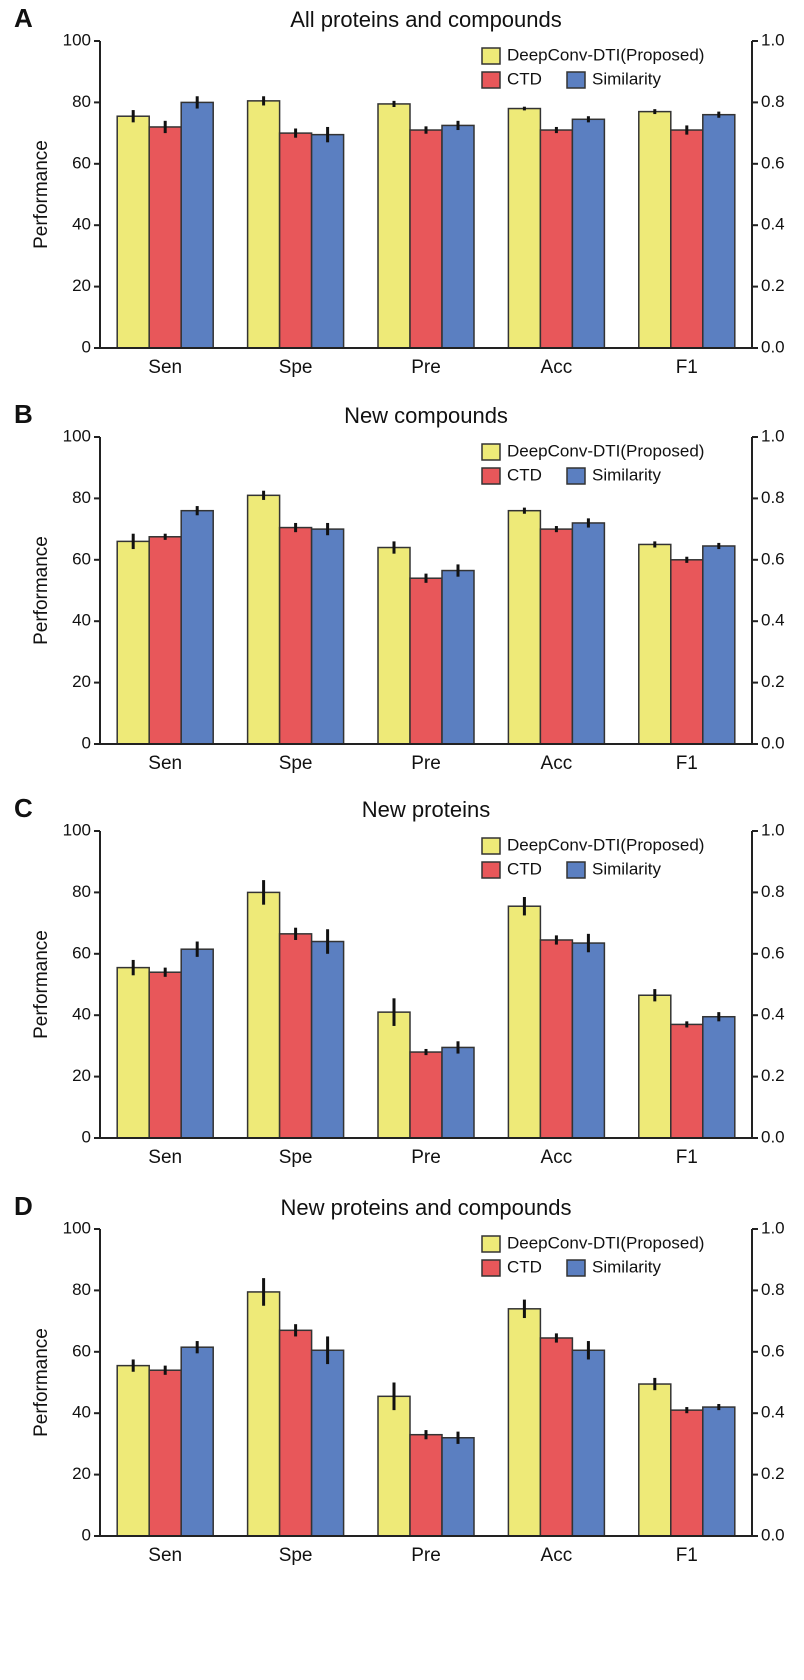 Image resolution: width=804 pixels, height=1680 pixels. What do you see at coordinates (425, 1207) in the screenshot?
I see `chart-title: New proteins and compounds` at bounding box center [425, 1207].